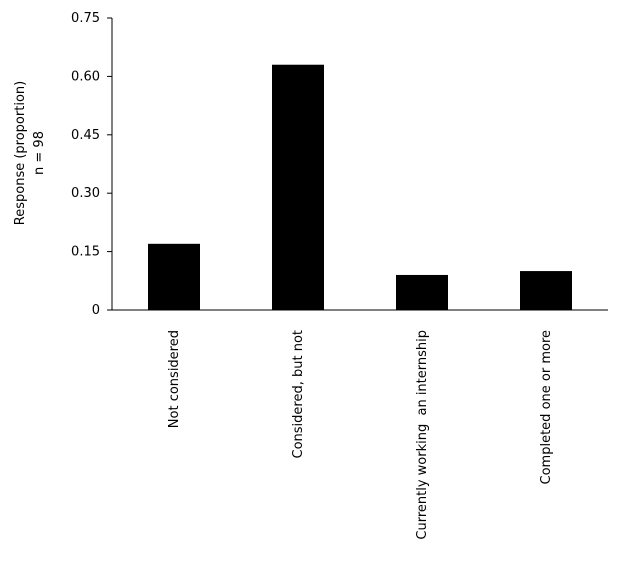  Describe the element at coordinates (85, 18) in the screenshot. I see `y-tick-label: 0.75` at that location.